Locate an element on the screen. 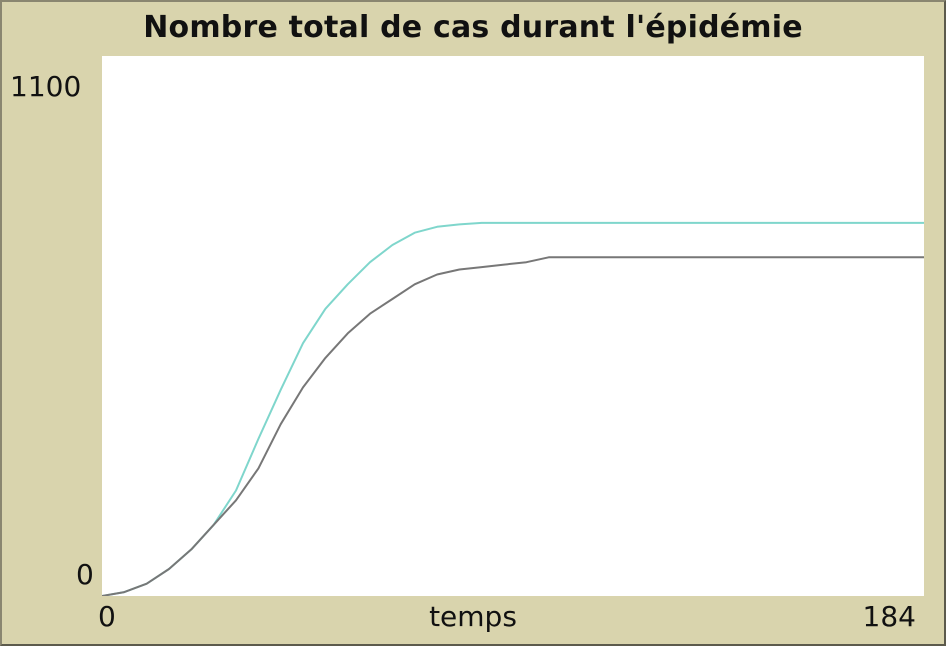  y-axis-min-label: 0 is located at coordinates (85, 574).